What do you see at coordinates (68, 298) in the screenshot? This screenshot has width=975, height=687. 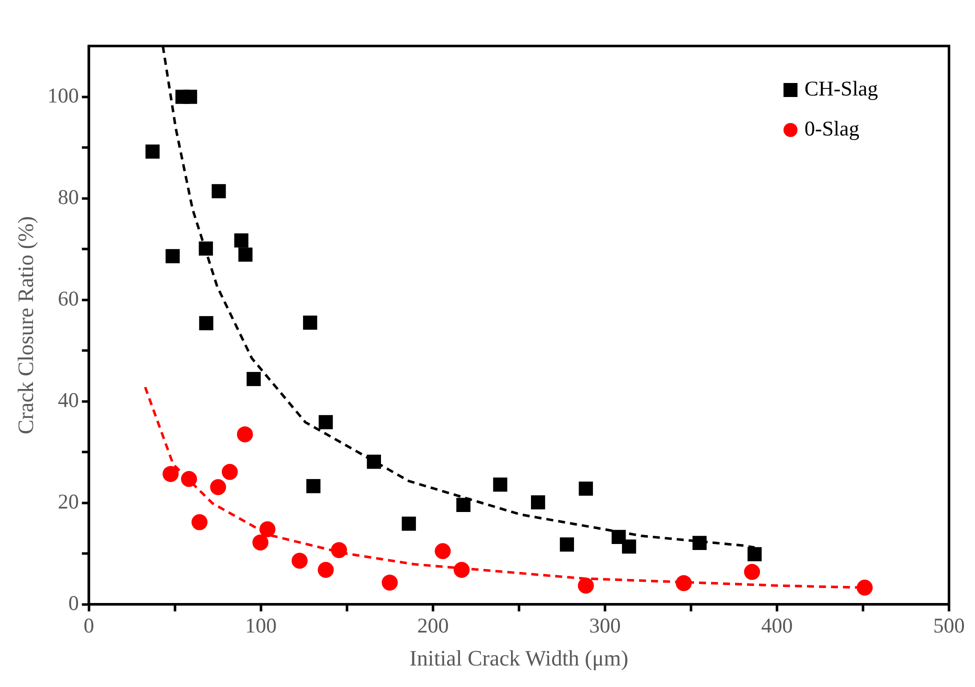 I see `y-tick-label: 60` at bounding box center [68, 298].